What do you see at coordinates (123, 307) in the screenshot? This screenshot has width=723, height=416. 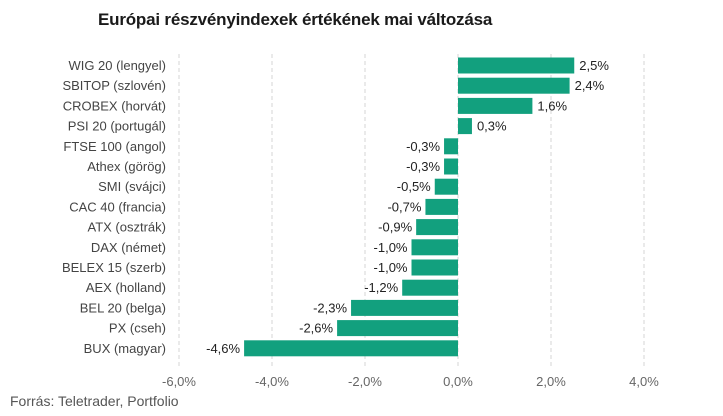 I see `category-label: BEL 20 (belga)` at bounding box center [123, 307].